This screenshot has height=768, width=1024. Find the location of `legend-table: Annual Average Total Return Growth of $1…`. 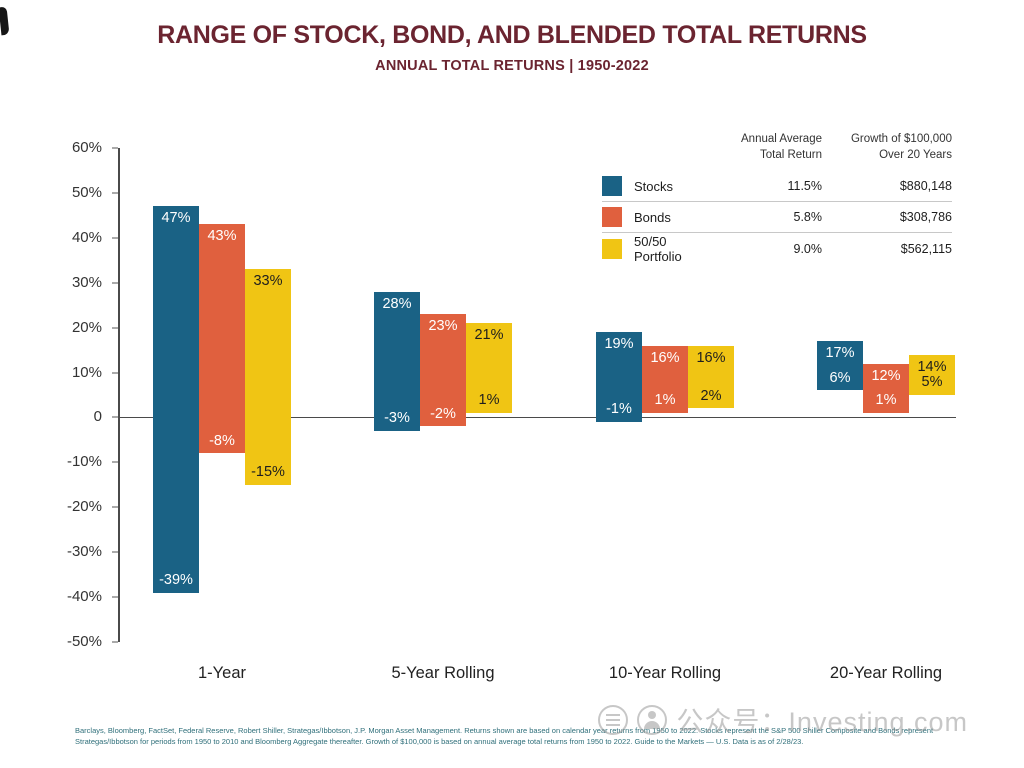

legend-table: Annual Average Total Return Growth of $1… is located at coordinates (777, 197).